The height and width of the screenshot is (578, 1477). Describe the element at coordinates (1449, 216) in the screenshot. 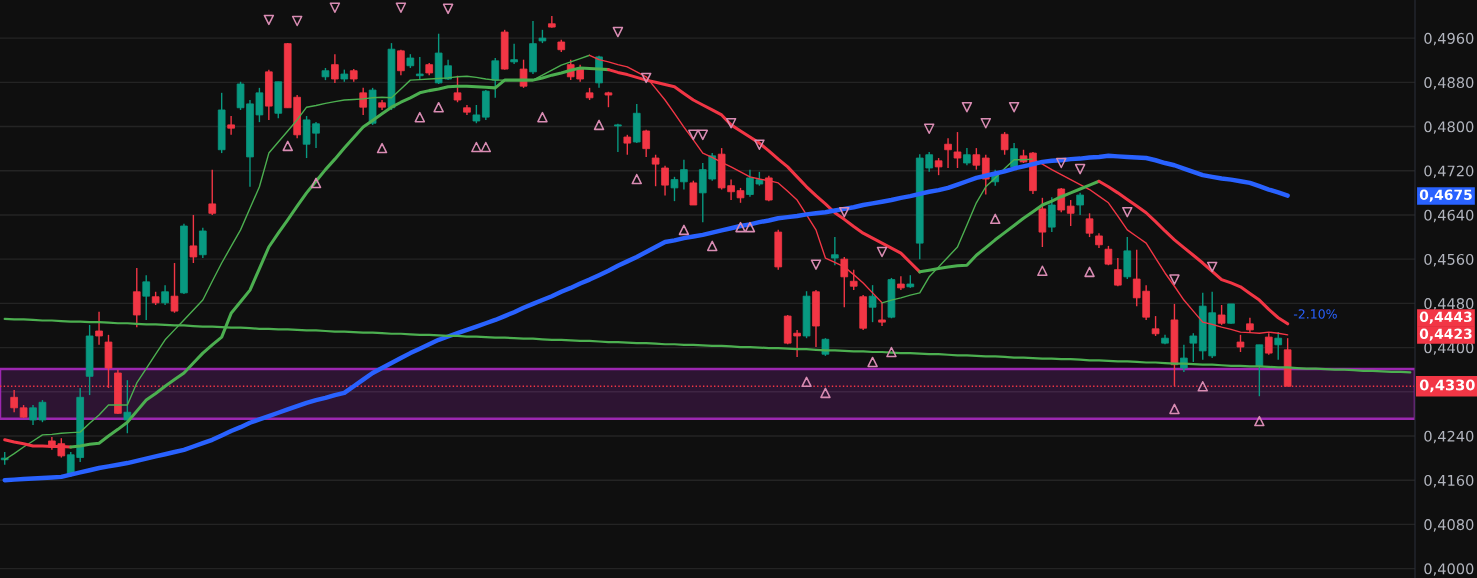

I see `y-tick-label: 0,4640` at that location.